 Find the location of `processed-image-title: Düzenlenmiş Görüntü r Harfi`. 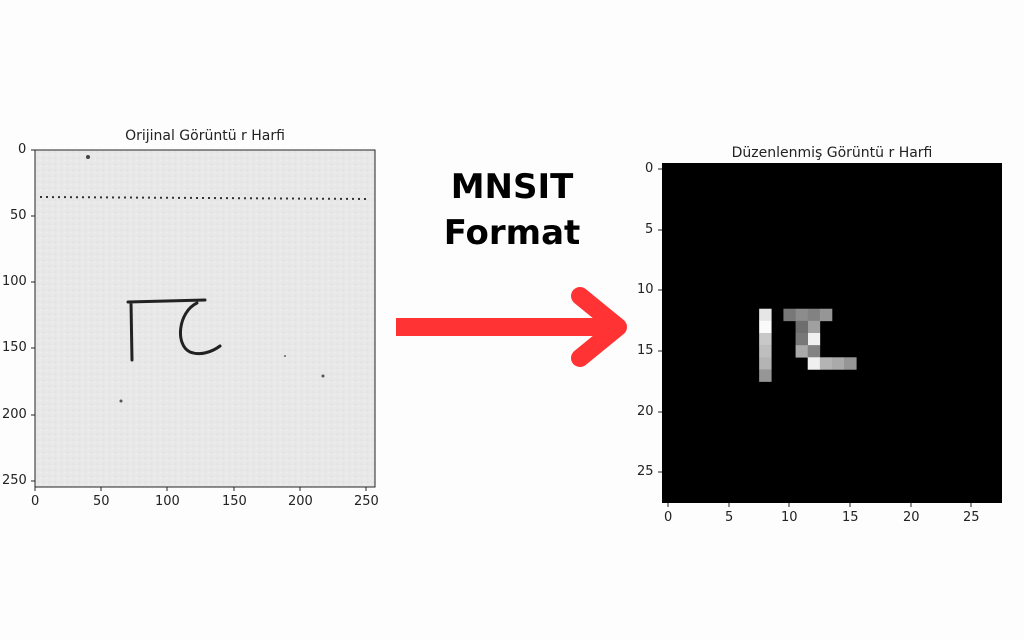

processed-image-title: Düzenlenmiş Görüntü r Harfi is located at coordinates (832, 153).